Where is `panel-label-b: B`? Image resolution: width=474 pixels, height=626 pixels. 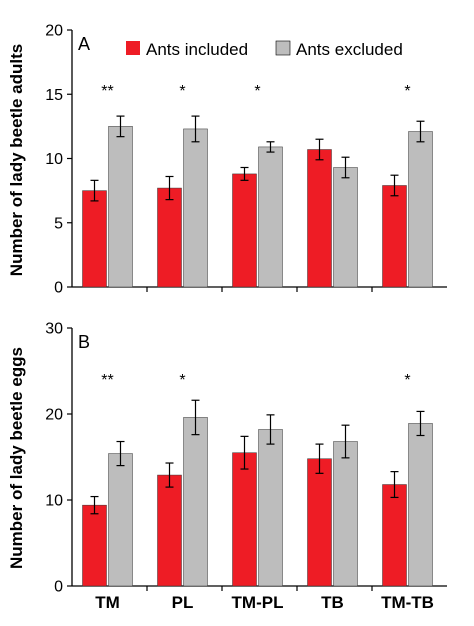
panel-label-b: B is located at coordinates (84, 342).